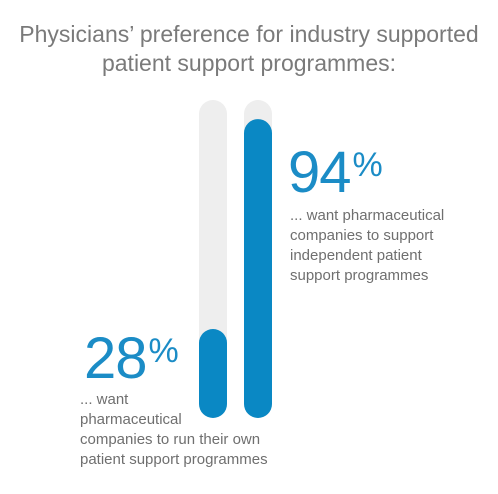 The width and height of the screenshot is (498, 494). What do you see at coordinates (359, 275) in the screenshot?
I see `annotation-2-line-4: support programmes` at bounding box center [359, 275].